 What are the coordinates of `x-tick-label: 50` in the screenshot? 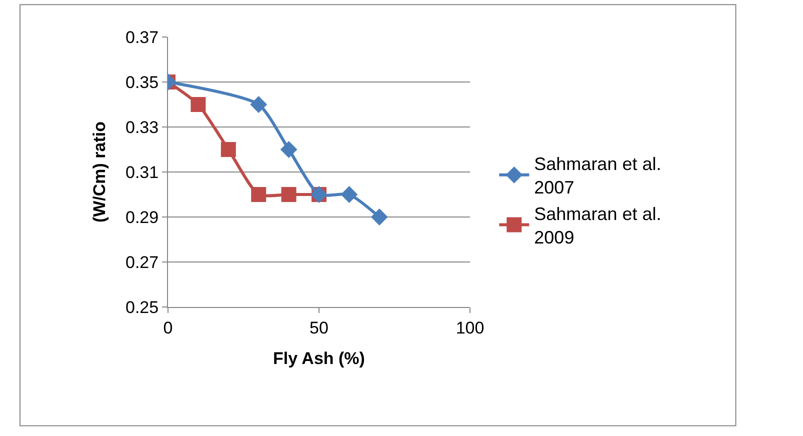 It's located at (319, 328).